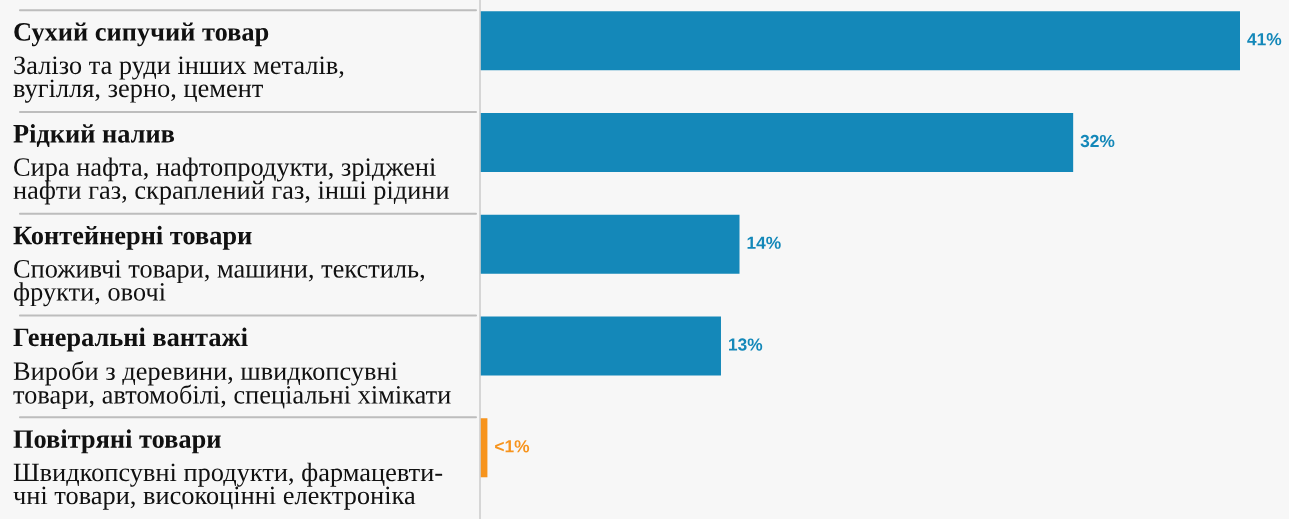 The height and width of the screenshot is (519, 1289). Describe the element at coordinates (1097, 141) in the screenshot. I see `data-label: 32%` at that location.